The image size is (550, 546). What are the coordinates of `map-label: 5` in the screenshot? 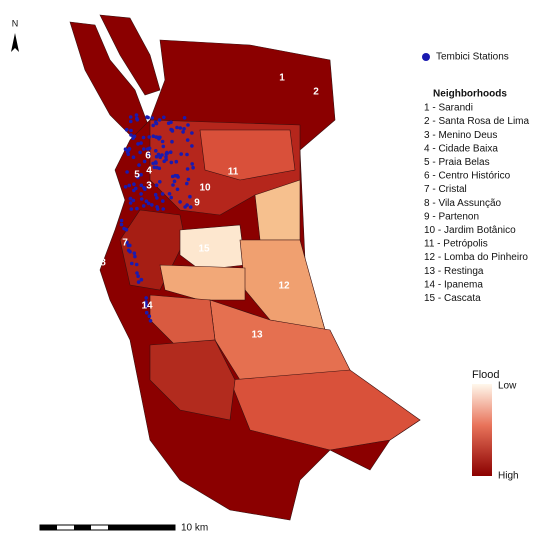 It's located at (137, 175).